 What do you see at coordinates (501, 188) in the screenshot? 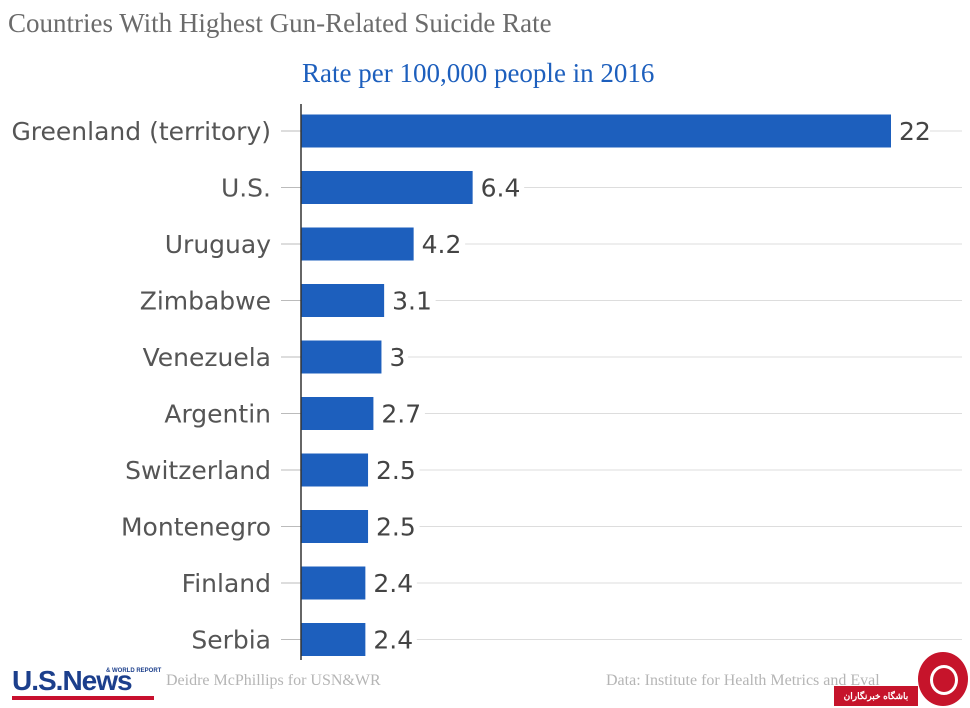
I see `value-label: 6.4` at bounding box center [501, 188].